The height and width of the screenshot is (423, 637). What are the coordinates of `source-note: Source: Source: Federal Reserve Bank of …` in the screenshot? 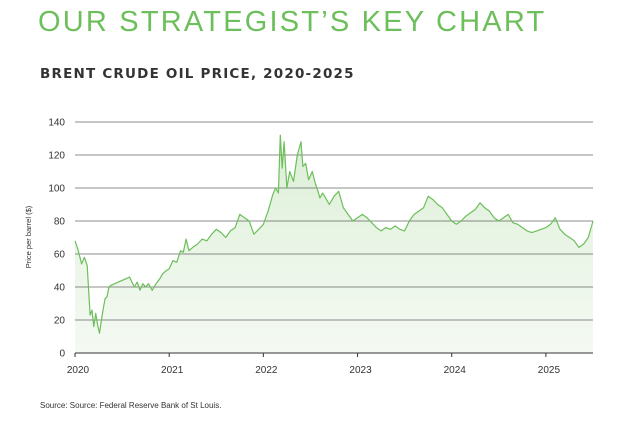 It's located at (131, 405).